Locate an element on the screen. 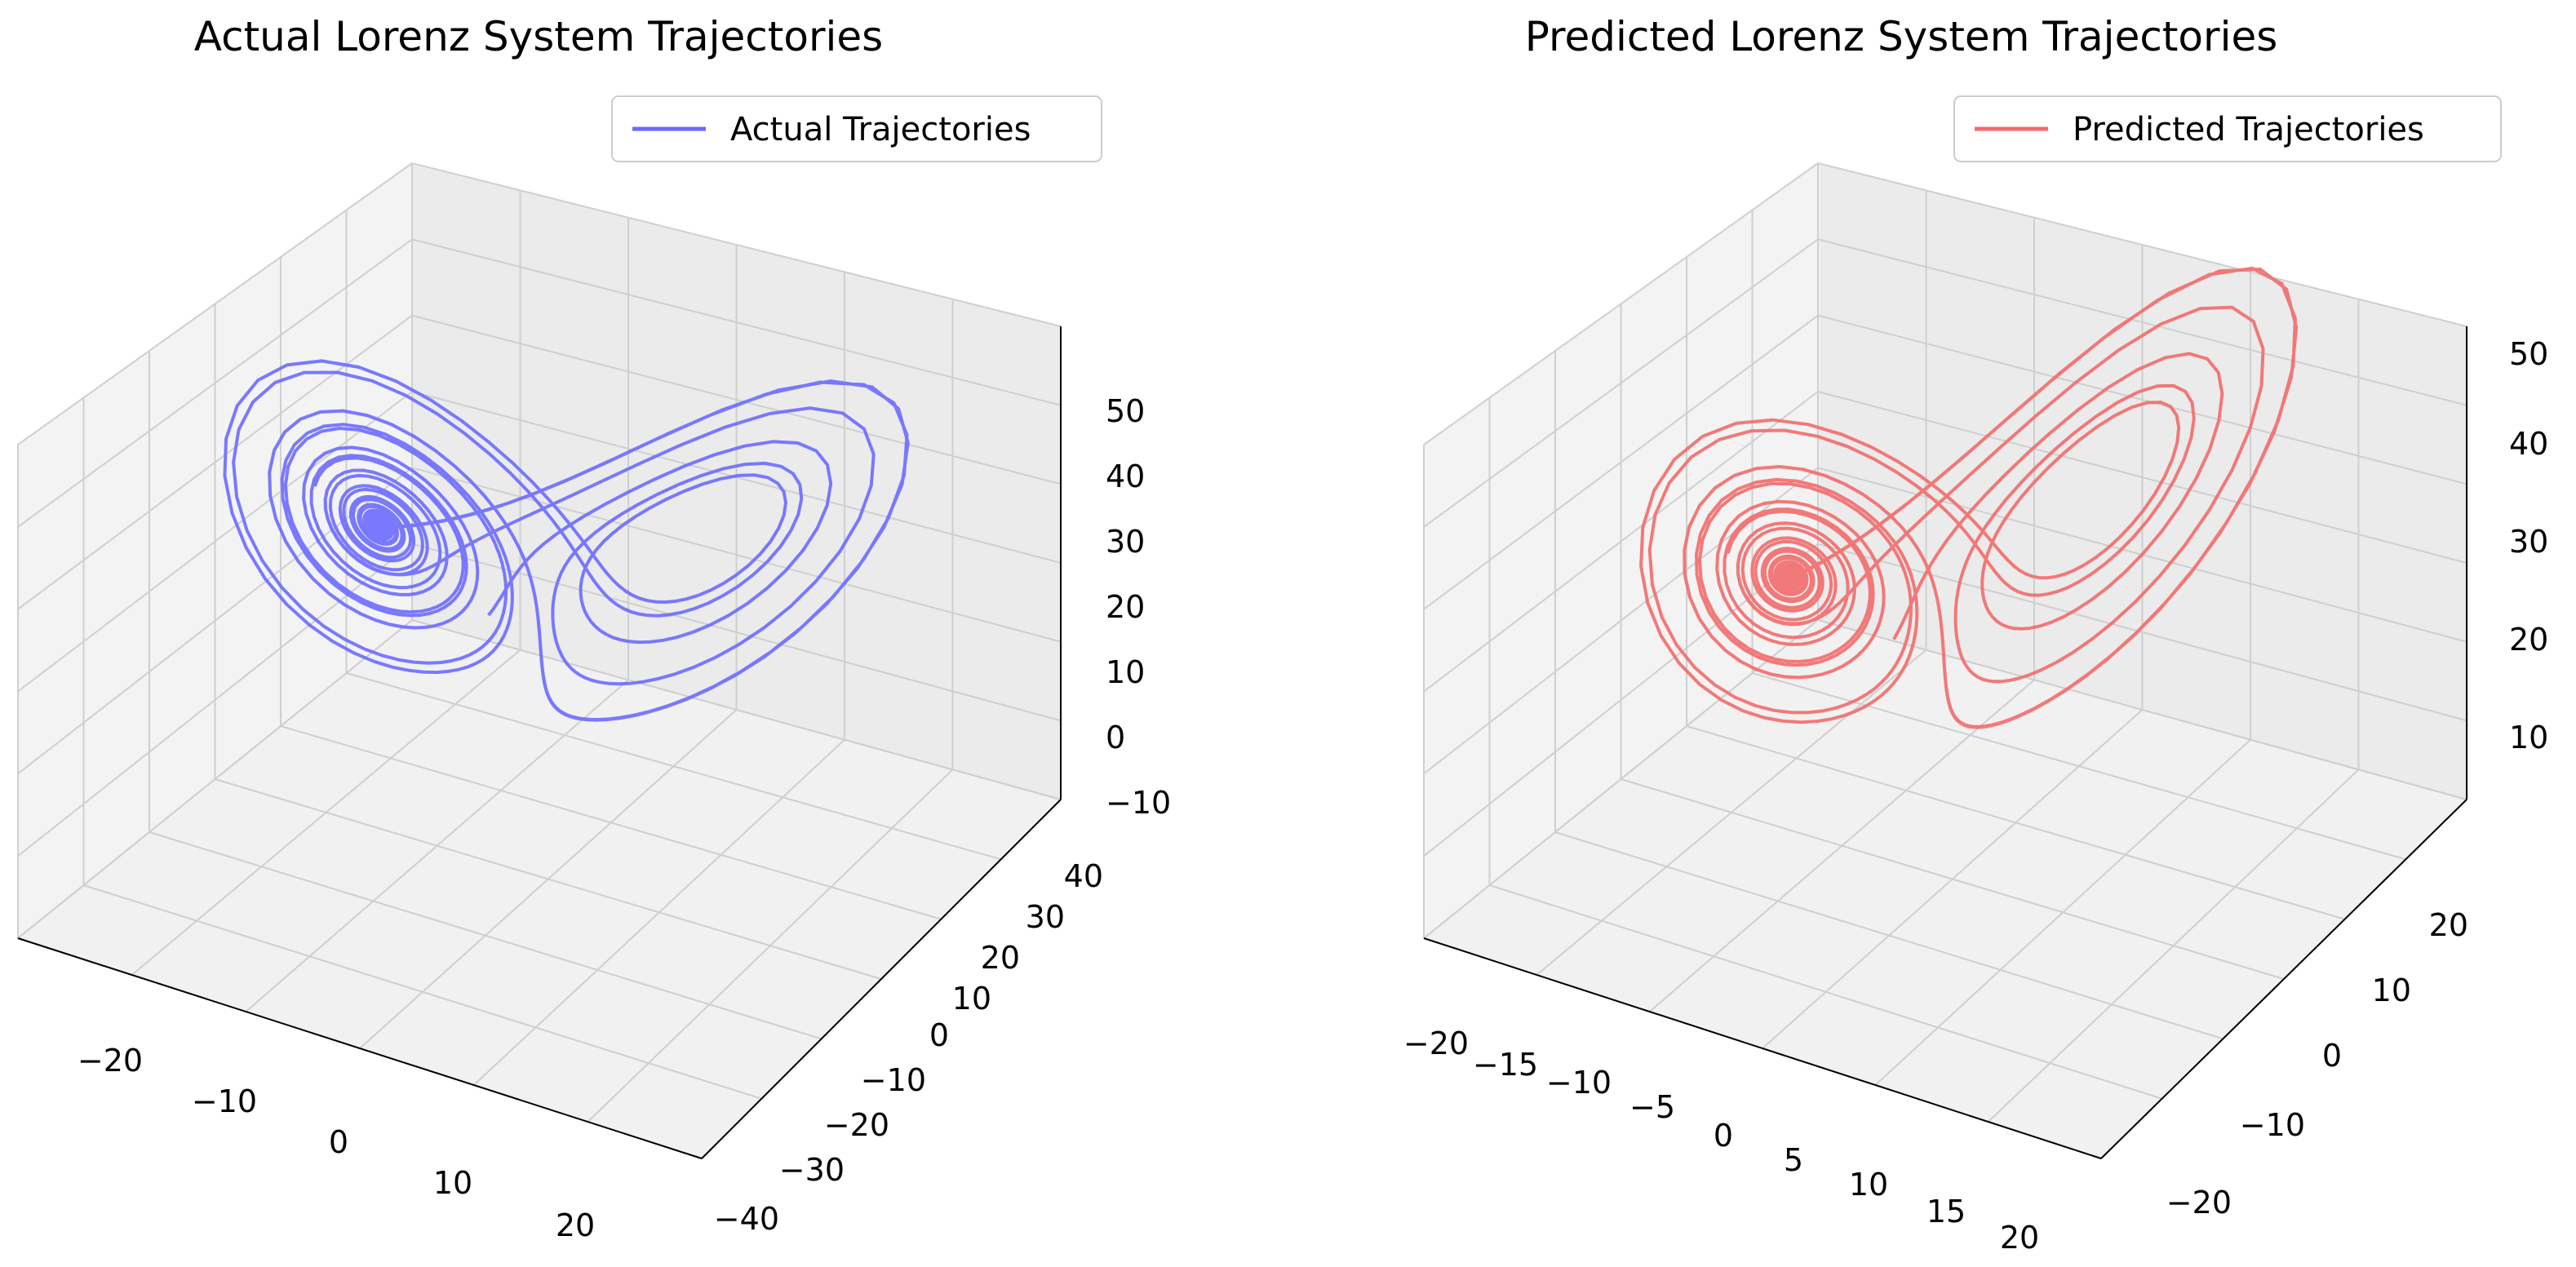 The width and height of the screenshot is (2576, 1267). x-axis: −20 −10 0 10 20 is located at coordinates (336, 1143).